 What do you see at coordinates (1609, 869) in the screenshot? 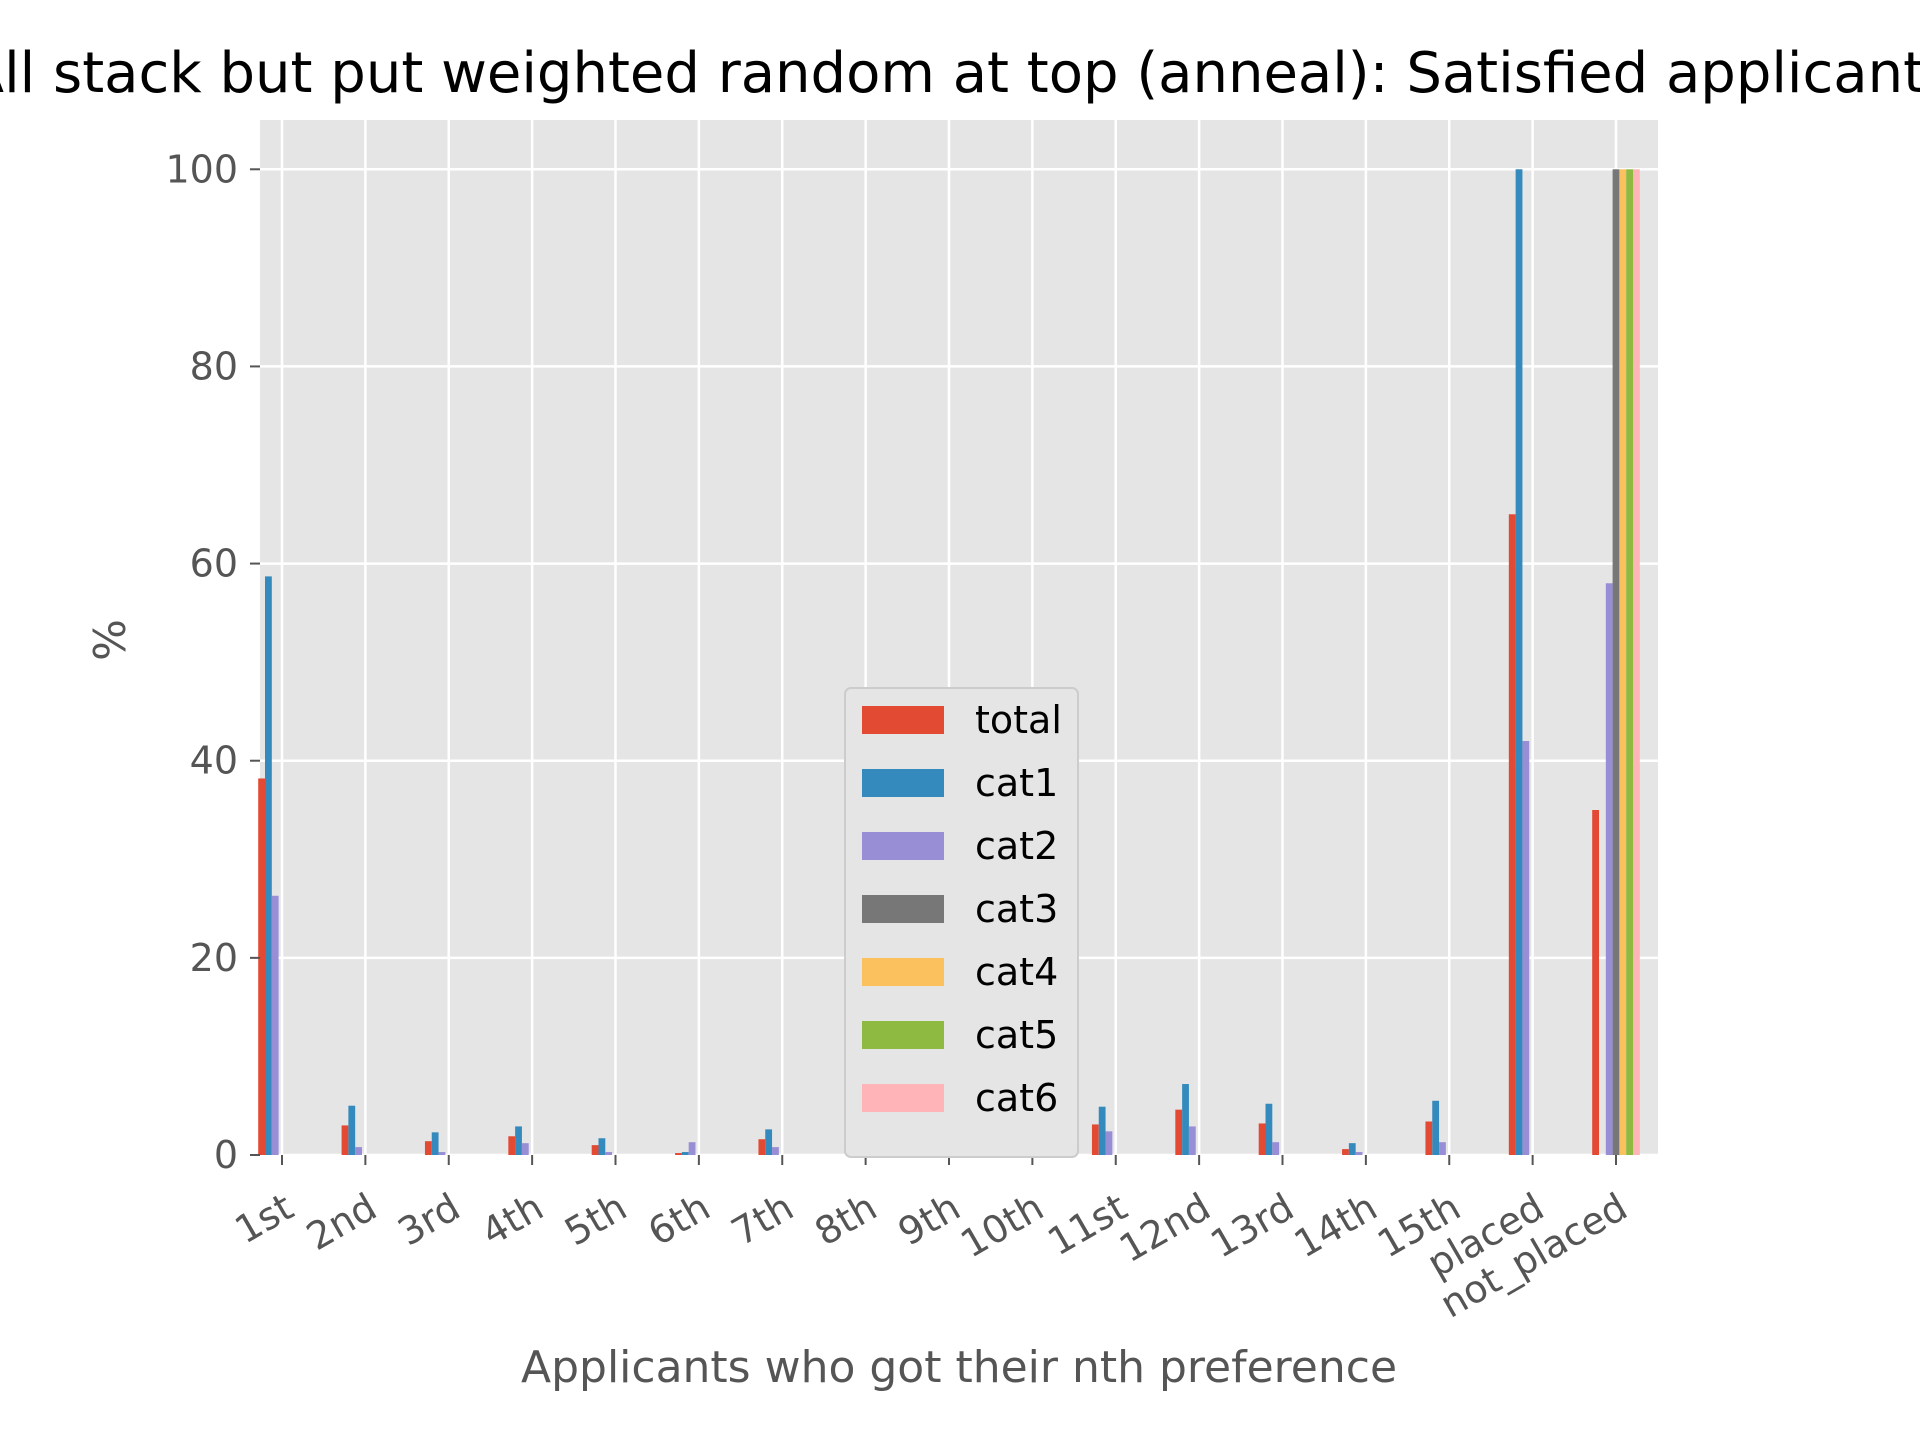
I see `bar-cat2-not-placed` at bounding box center [1609, 869].